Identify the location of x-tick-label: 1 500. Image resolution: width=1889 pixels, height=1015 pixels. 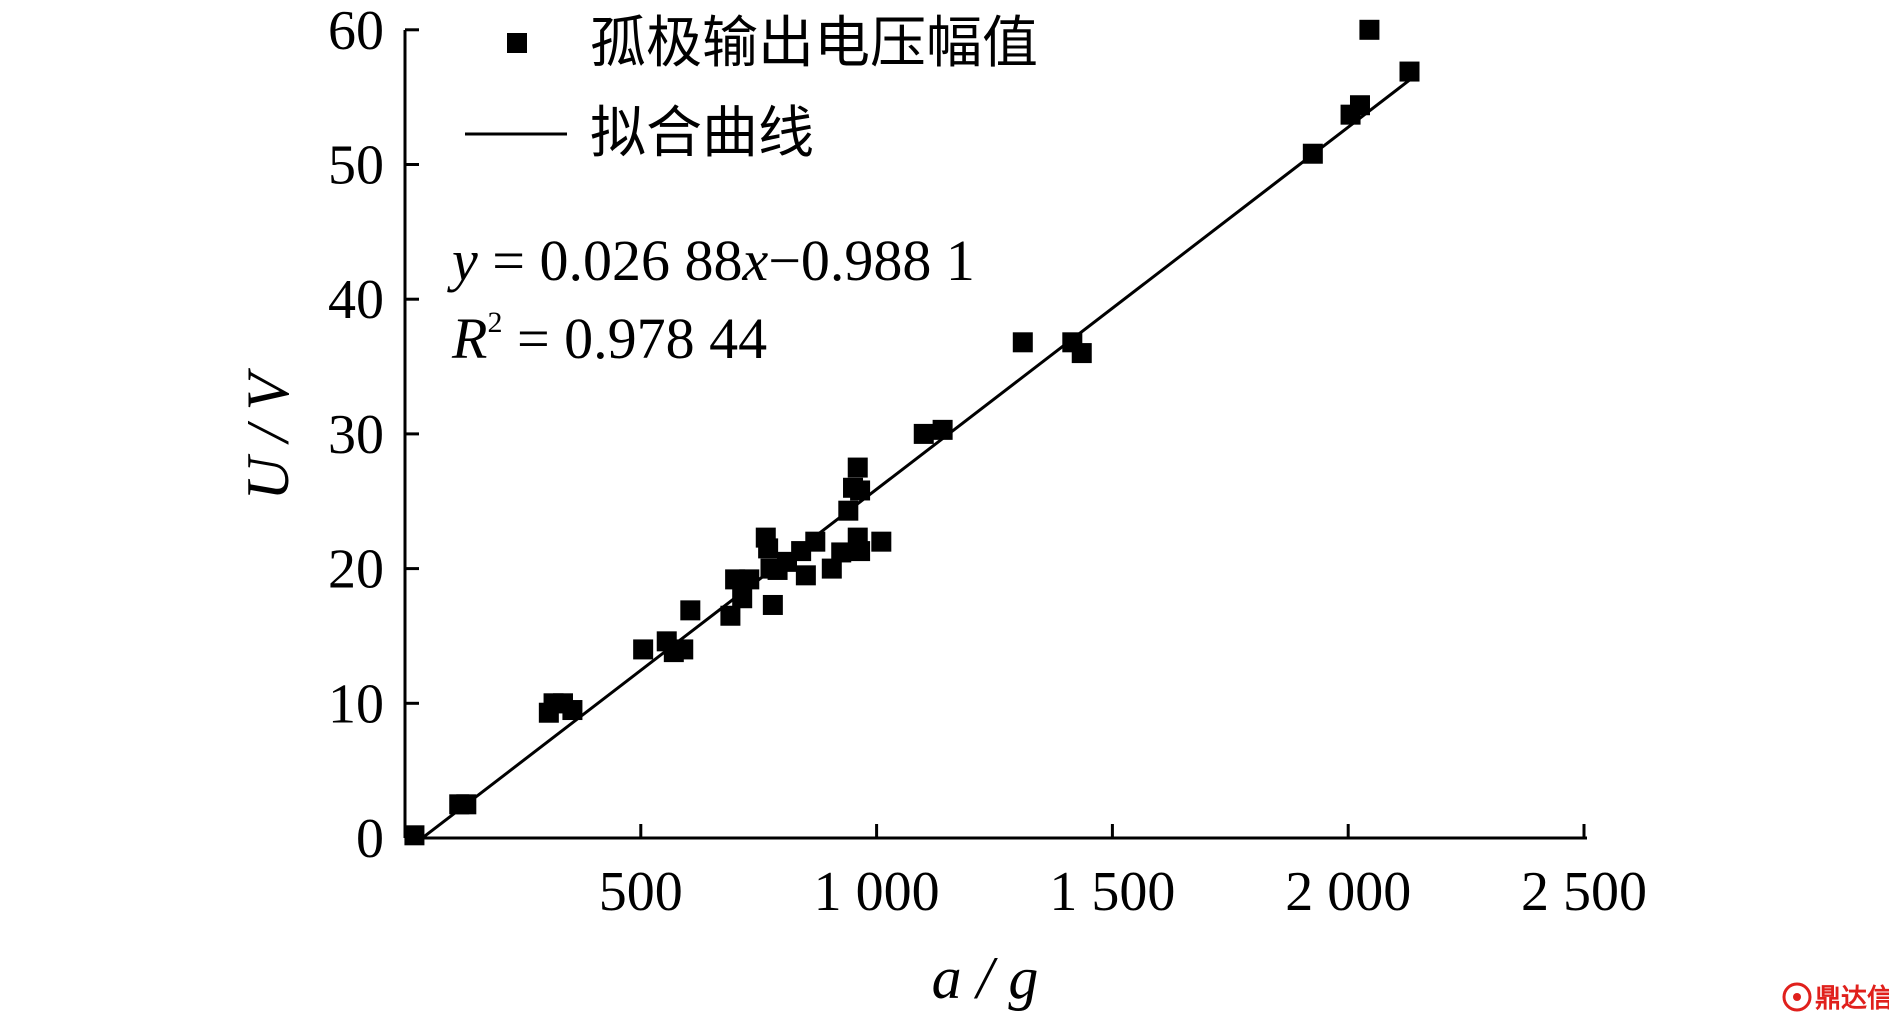
(1112, 892).